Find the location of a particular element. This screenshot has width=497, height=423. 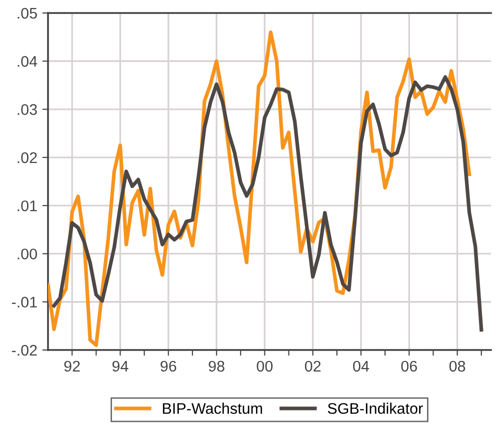

y-tick-label: .00 is located at coordinates (27, 254).